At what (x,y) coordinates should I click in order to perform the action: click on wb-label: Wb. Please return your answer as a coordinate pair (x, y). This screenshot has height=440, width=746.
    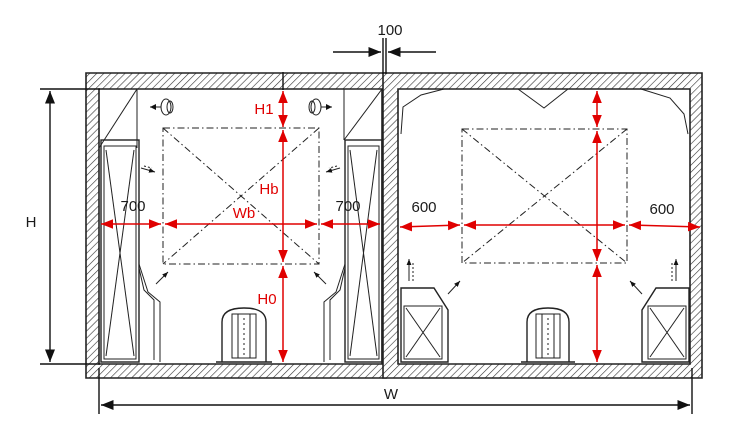
    Looking at the image, I should click on (244, 213).